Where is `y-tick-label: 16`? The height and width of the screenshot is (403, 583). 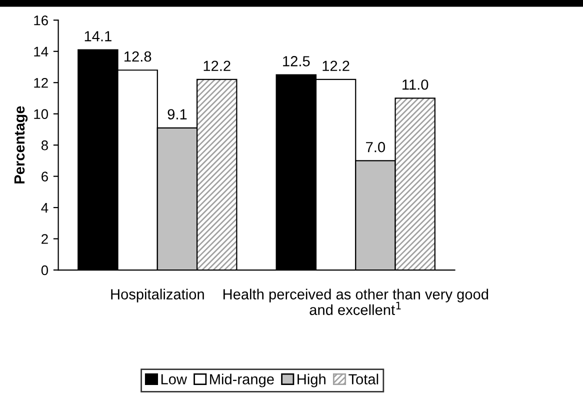
y-tick-label: 16 is located at coordinates (41, 20).